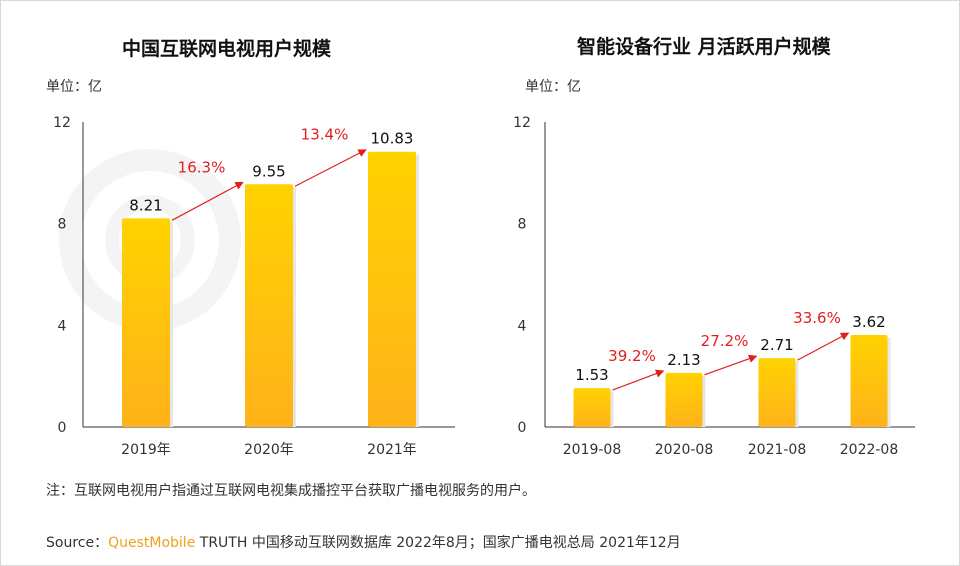 The width and height of the screenshot is (960, 566). Describe the element at coordinates (145, 205) in the screenshot. I see `left-value-label: 8.21` at that location.